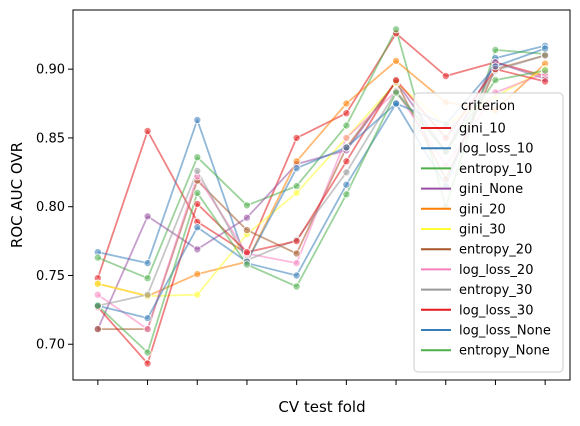 This screenshot has height=426, width=580. Describe the element at coordinates (321, 382) in the screenshot. I see `x-axis` at that location.